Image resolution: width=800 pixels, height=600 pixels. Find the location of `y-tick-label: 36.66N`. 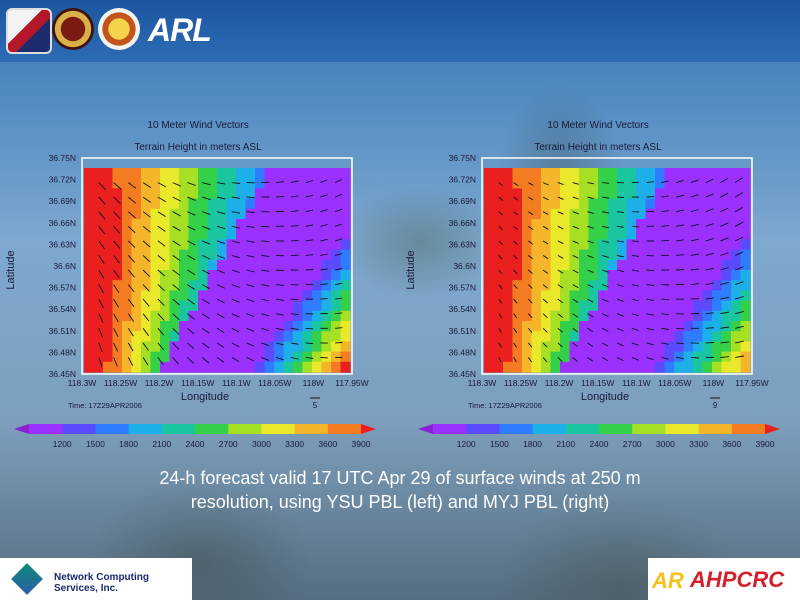

y-tick-label: 36.66N is located at coordinates (462, 223).